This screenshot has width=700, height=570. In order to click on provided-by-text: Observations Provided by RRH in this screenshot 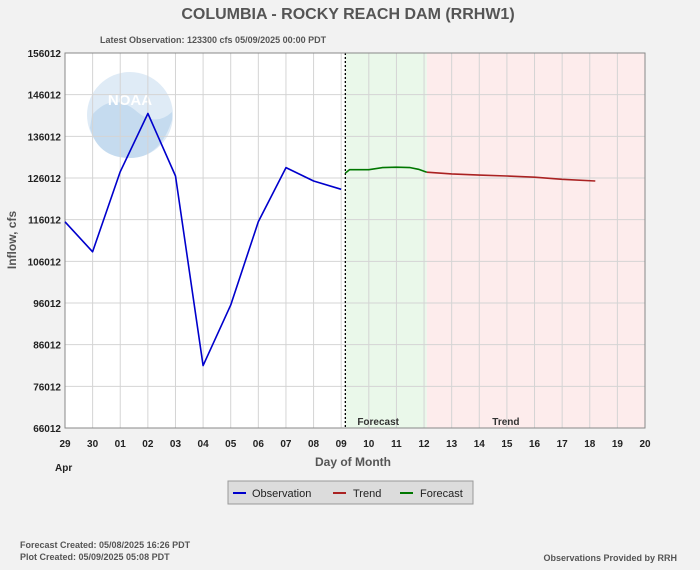, I will do `click(610, 558)`.